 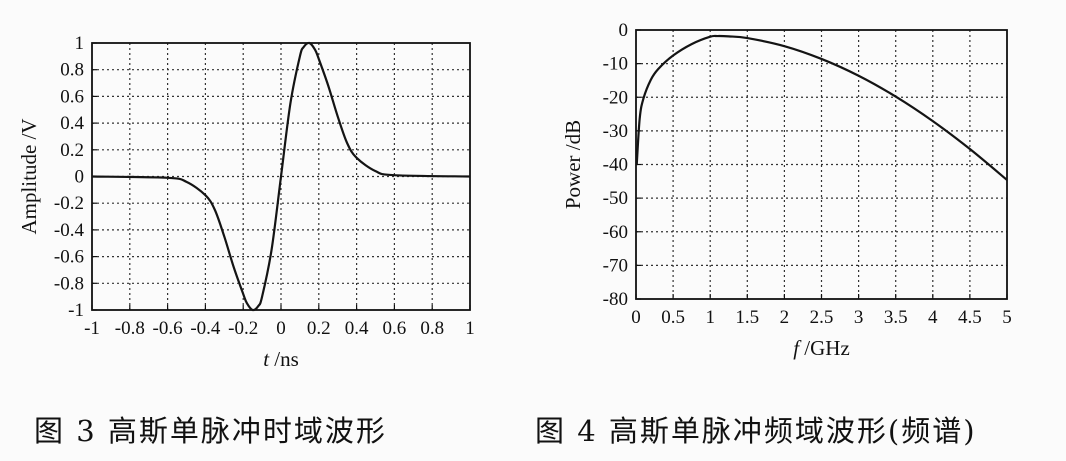 I want to click on y-tick-label: -0.8, so click(x=69, y=283).